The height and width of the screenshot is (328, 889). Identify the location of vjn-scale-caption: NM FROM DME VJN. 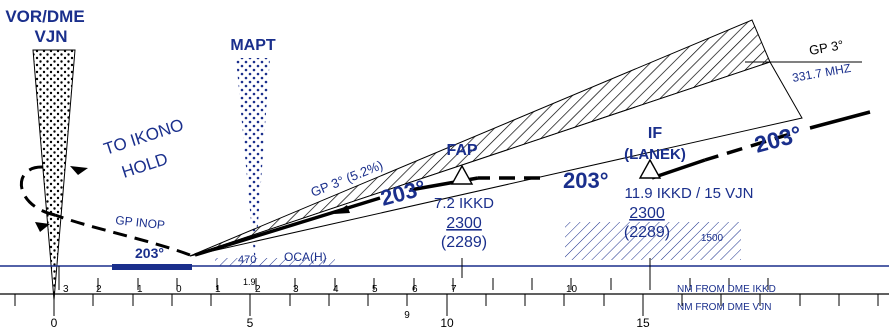
(724, 307).